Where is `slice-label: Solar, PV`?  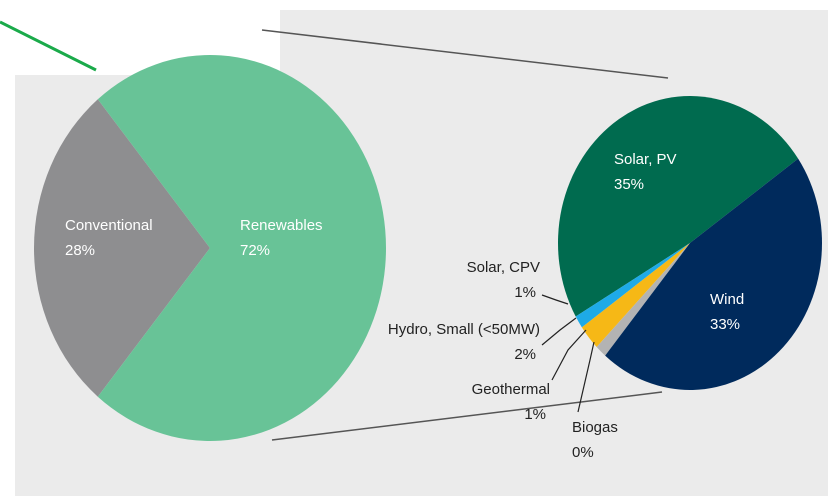 slice-label: Solar, PV is located at coordinates (645, 159).